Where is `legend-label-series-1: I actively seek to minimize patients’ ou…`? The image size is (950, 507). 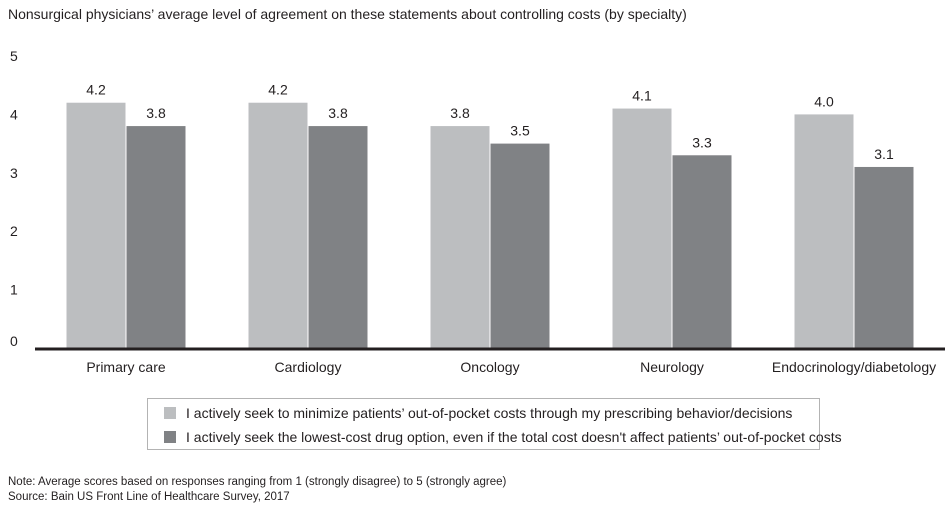
legend-label-series-1: I actively seek to minimize patients’ ou… is located at coordinates (489, 413).